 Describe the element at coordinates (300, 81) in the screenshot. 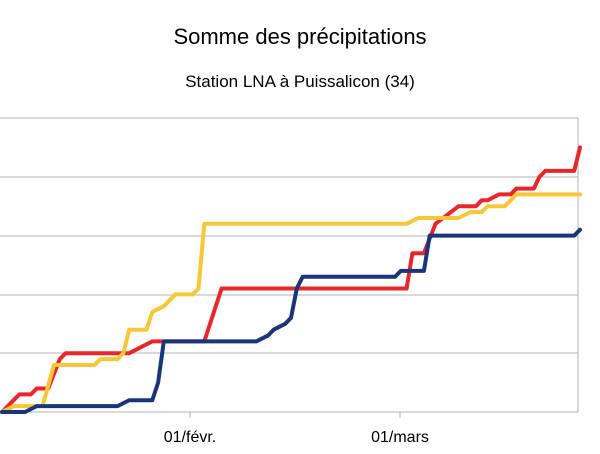

I see `chart-subtitle: Station LNA à Puissalicon (34)` at that location.